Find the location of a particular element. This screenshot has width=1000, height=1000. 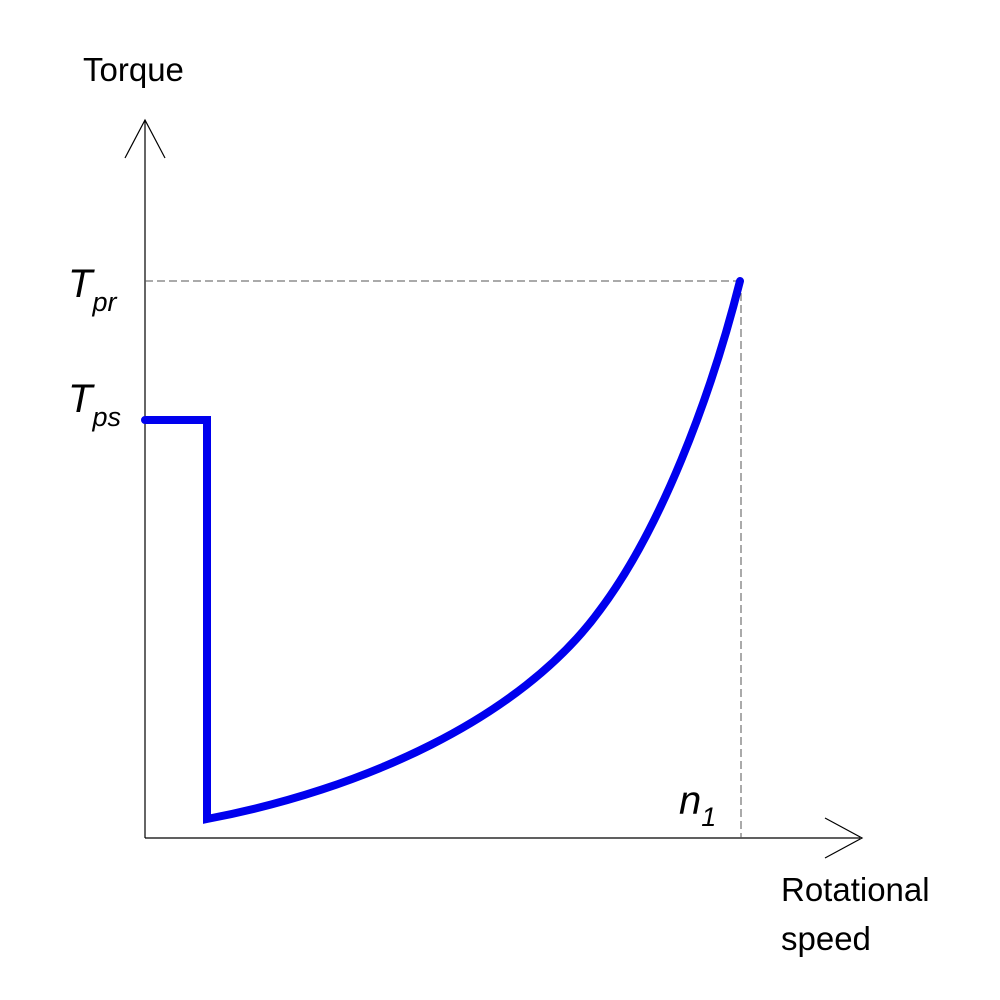

x-axis-arrowhead is located at coordinates (844, 838).